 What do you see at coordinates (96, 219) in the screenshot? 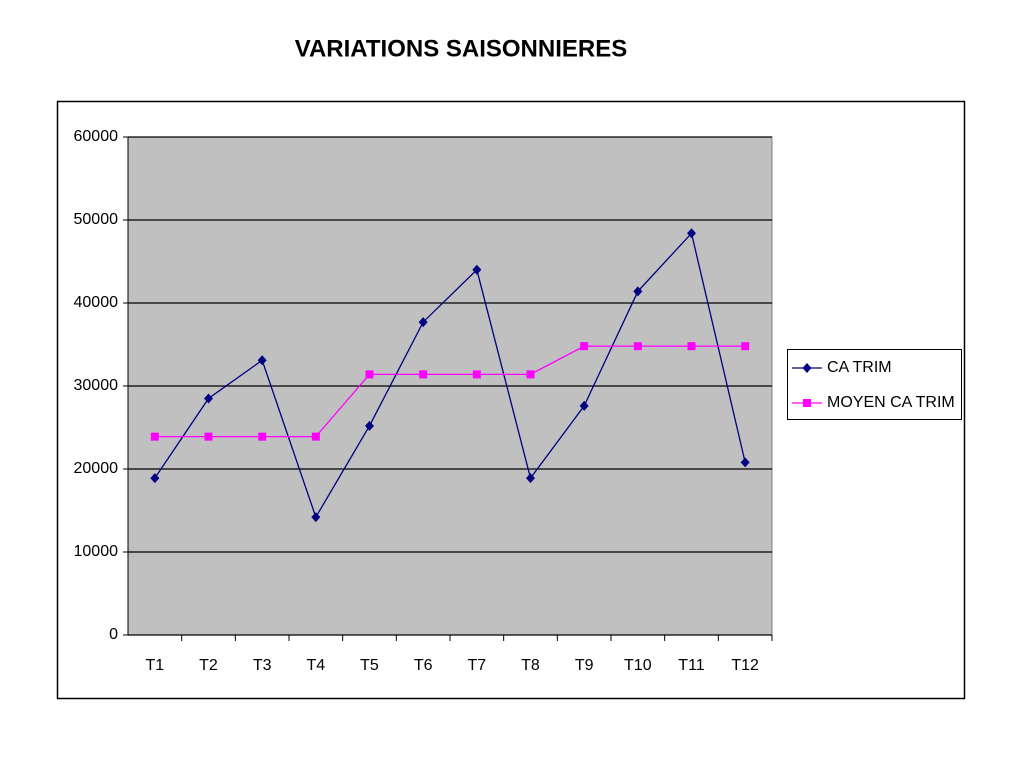
I see `y-tick-label: 50000` at bounding box center [96, 219].